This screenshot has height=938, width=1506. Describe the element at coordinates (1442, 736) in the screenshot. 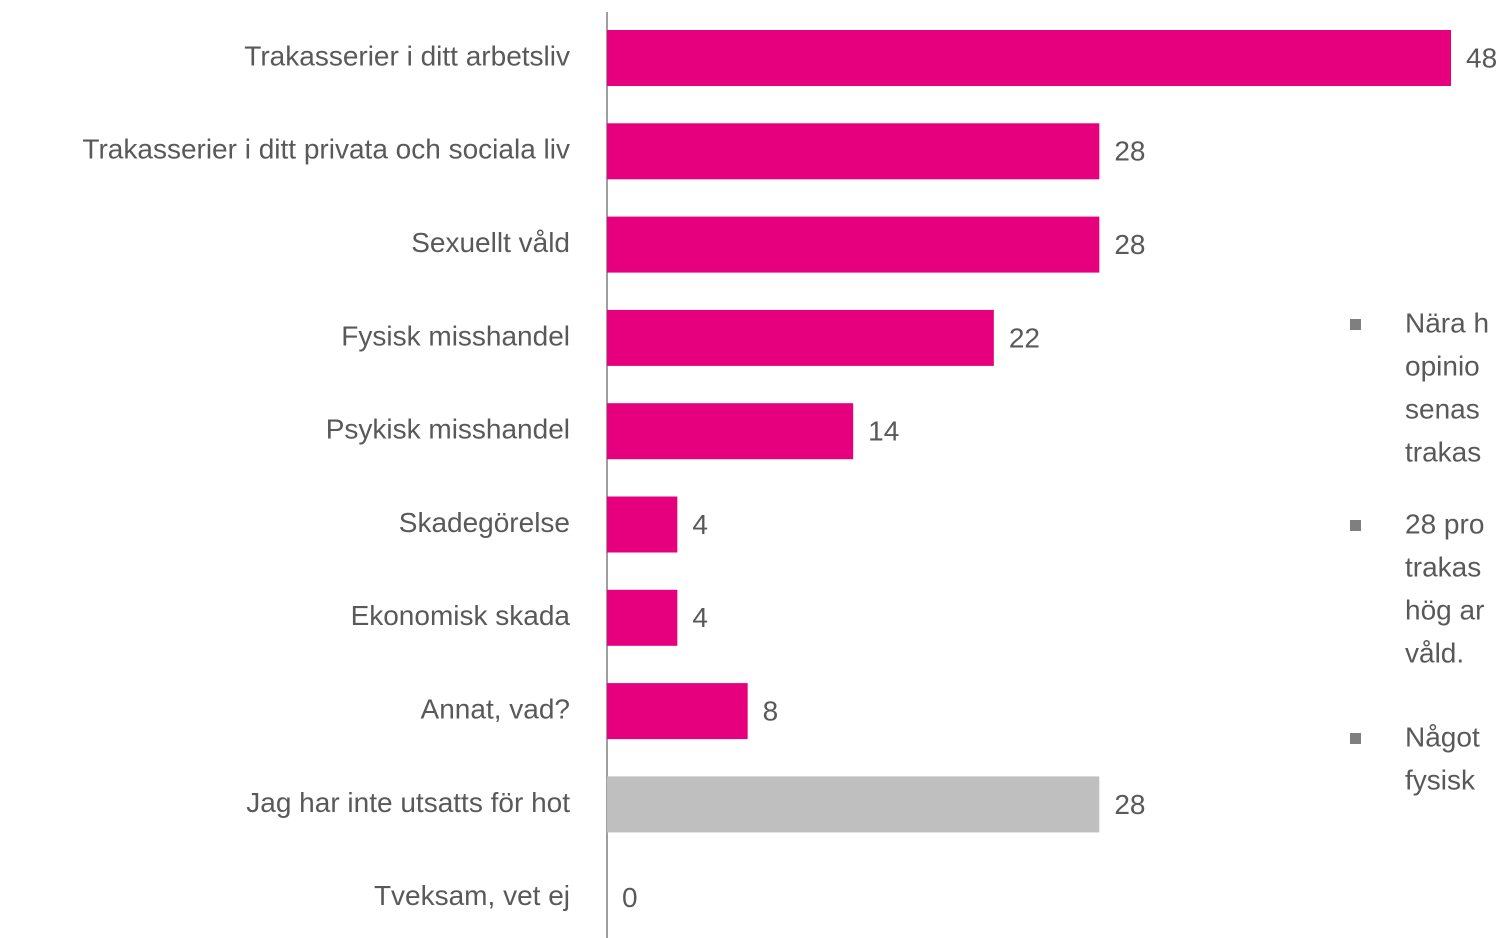

I see `annotation-line: Något` at that location.